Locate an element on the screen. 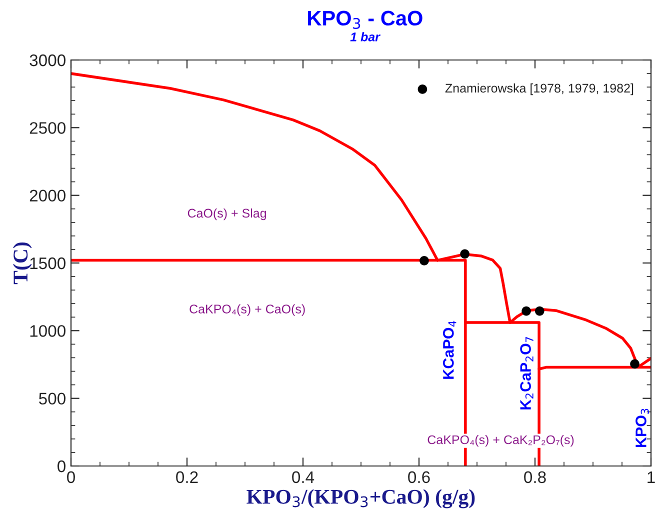 The height and width of the screenshot is (511, 660). annotation: CaO(s) + Slag is located at coordinates (227, 214).